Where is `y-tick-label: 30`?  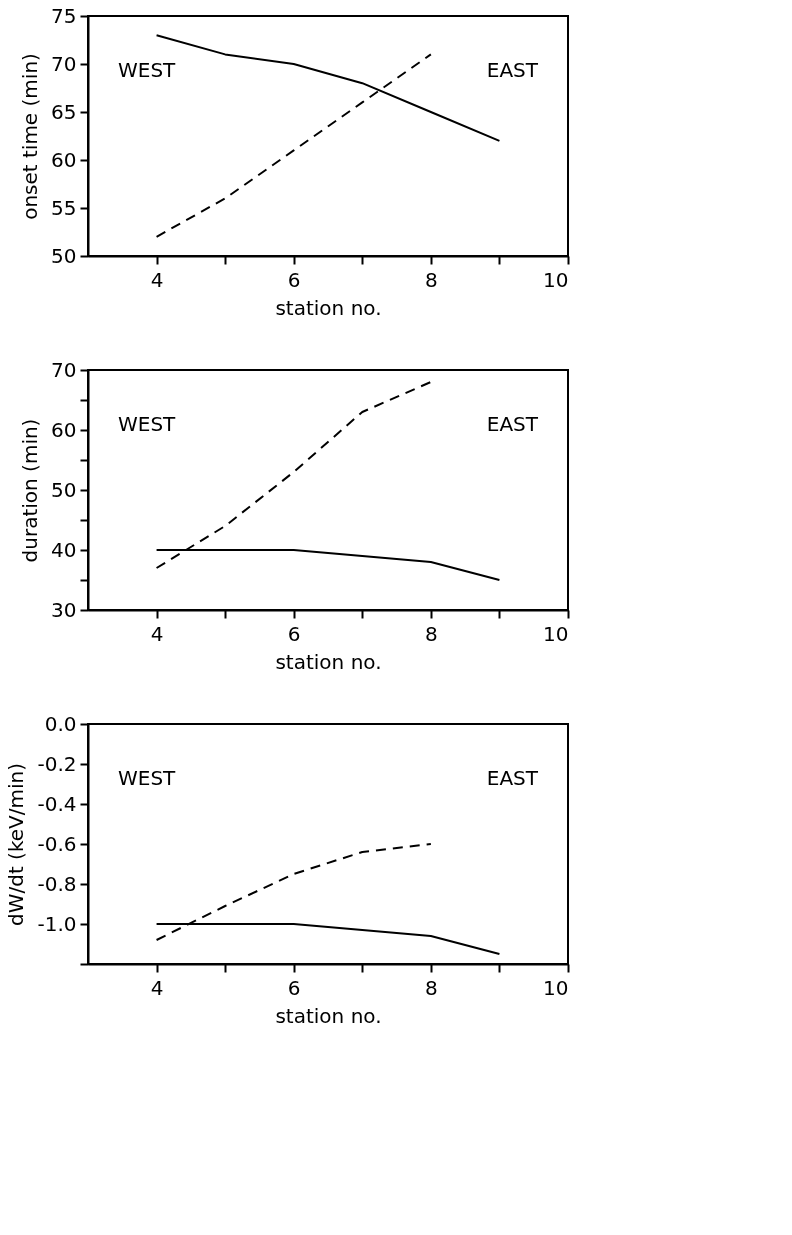
y-tick-label: 30 is located at coordinates (64, 609).